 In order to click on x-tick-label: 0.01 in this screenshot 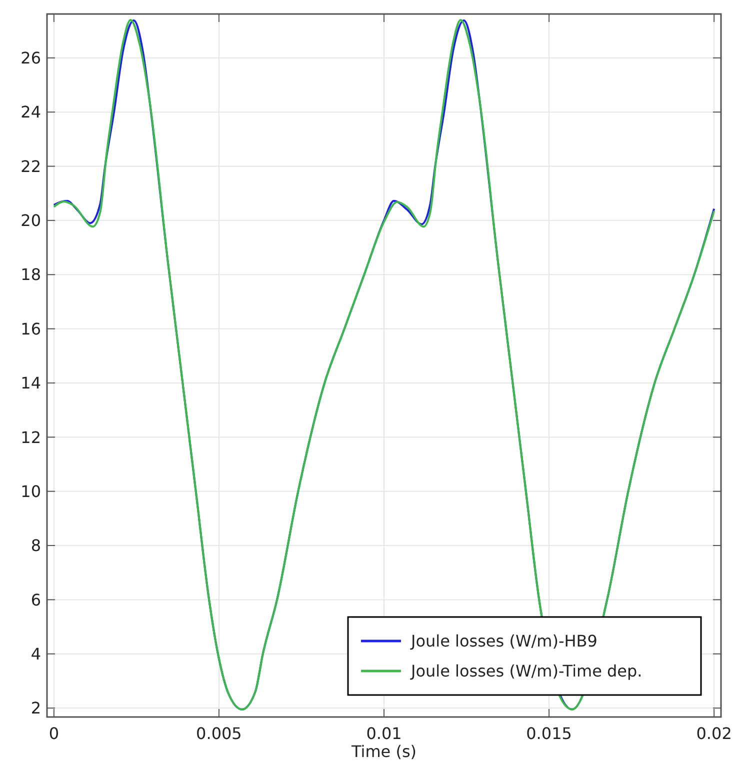, I will do `click(384, 733)`.